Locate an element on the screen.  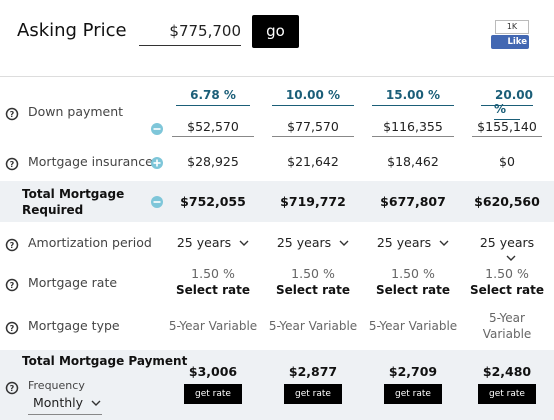
down-payment-percent: 6.78 % is located at coordinates (213, 97).